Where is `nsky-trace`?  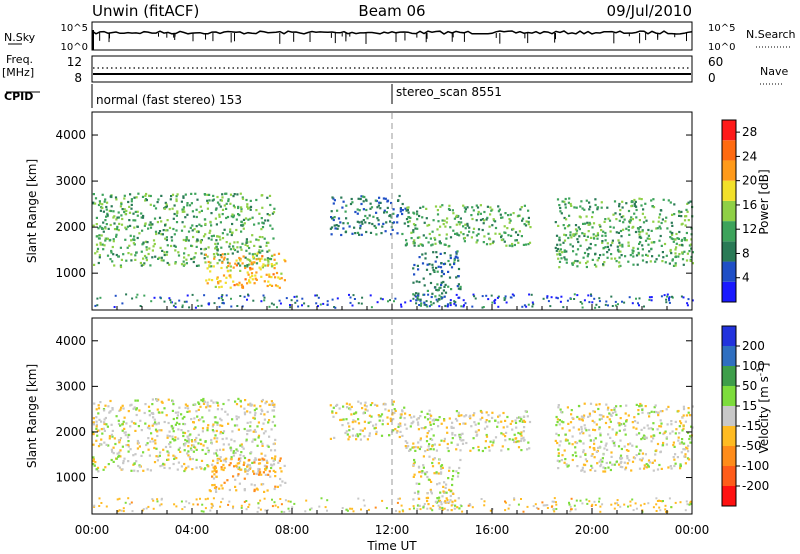 nsky-trace is located at coordinates (392, 32).